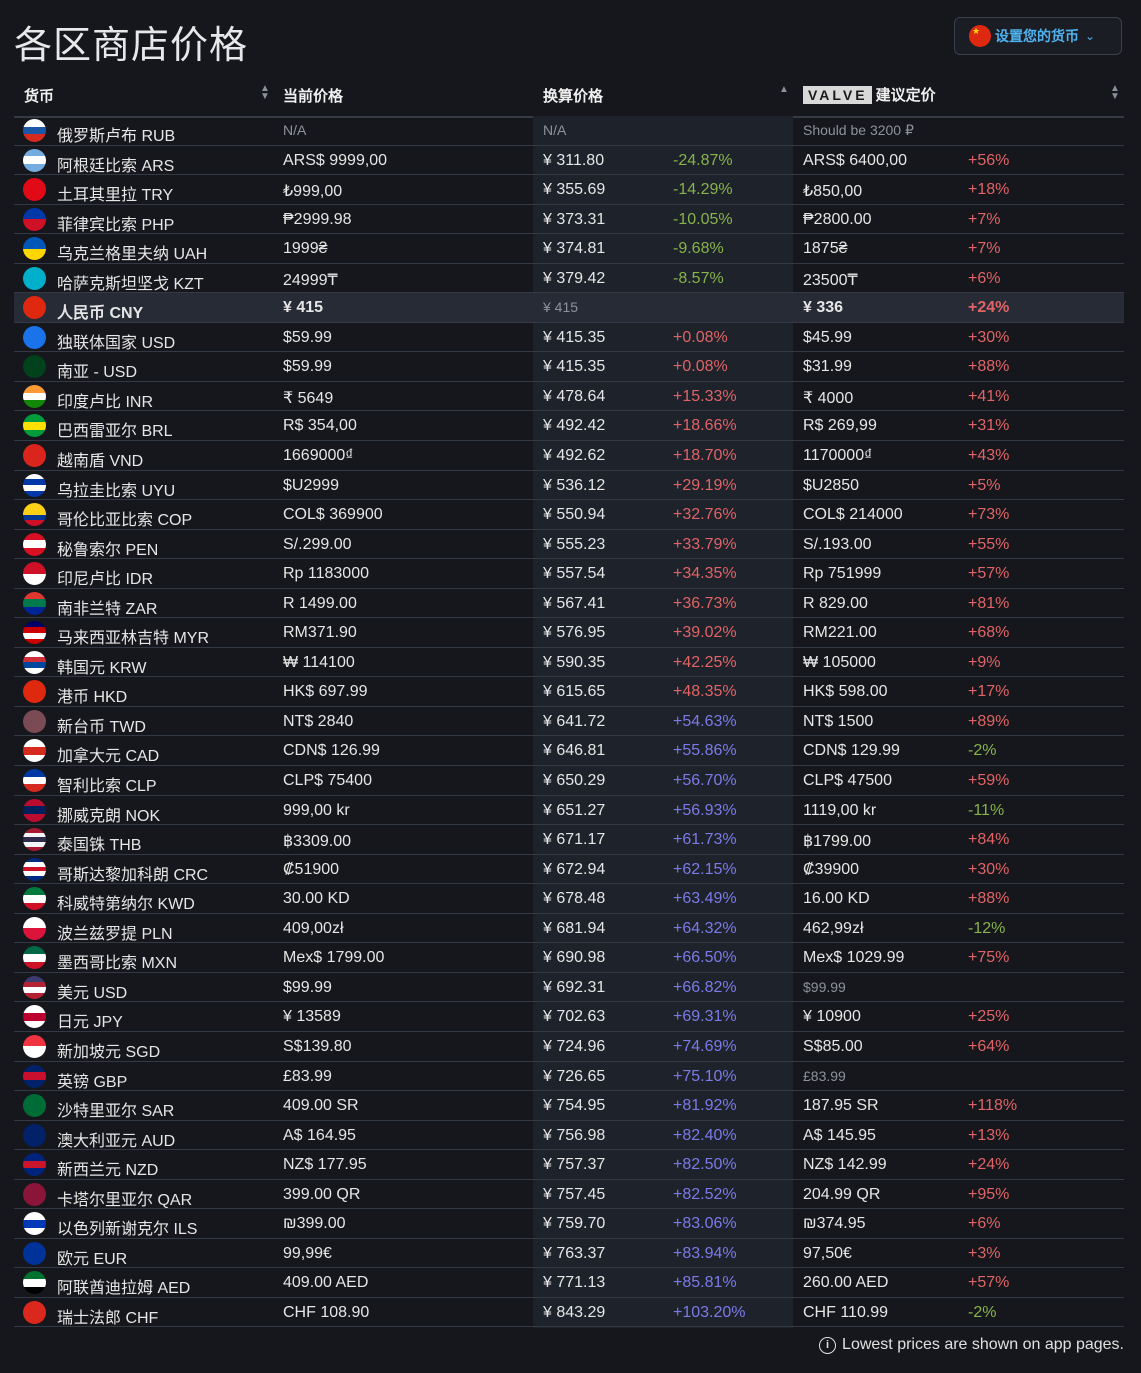 Image resolution: width=1141 pixels, height=1373 pixels. I want to click on currency-name: 新加坡元 SGD, so click(109, 1052).